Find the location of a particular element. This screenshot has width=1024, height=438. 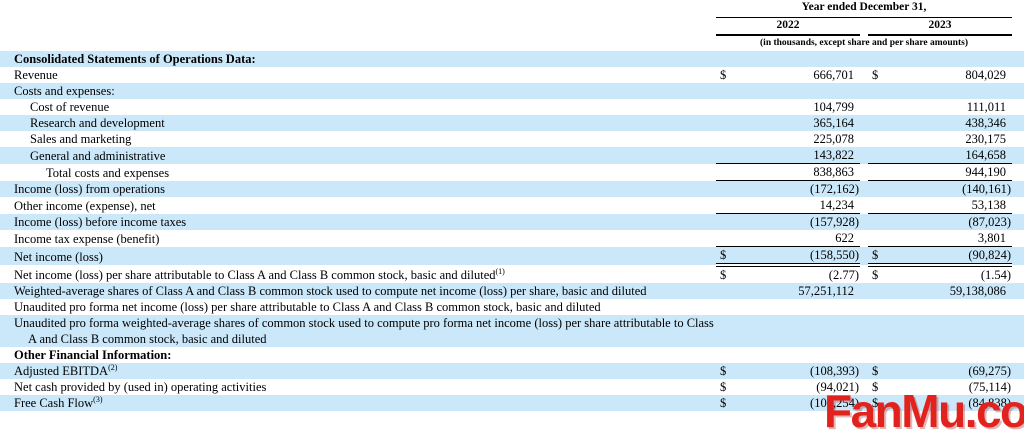

row-label: General and administrative is located at coordinates (358, 155).